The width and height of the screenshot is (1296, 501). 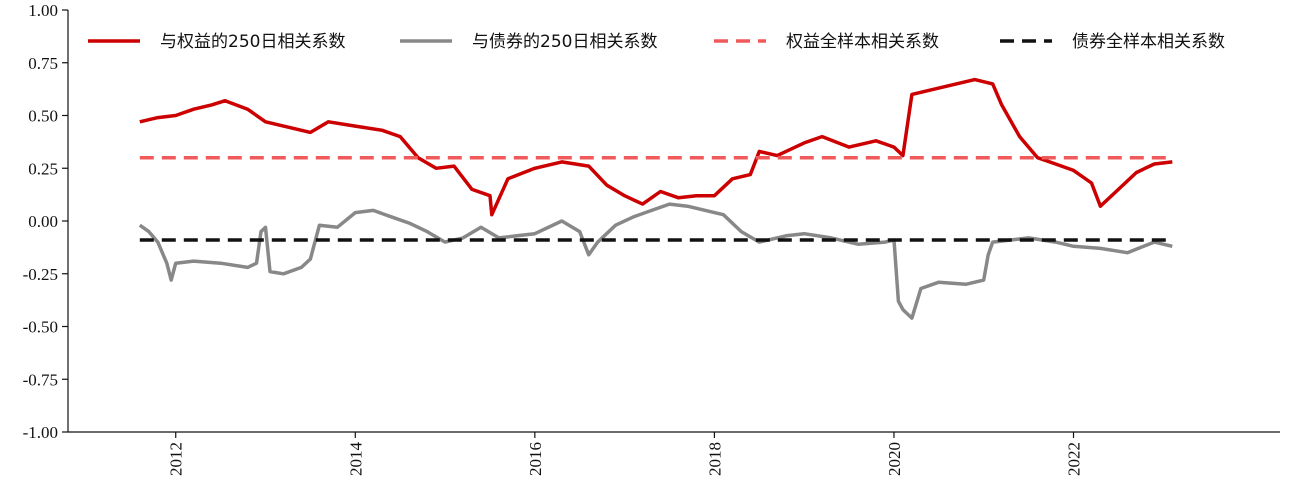 I want to click on x-tick-label: 2018, so click(x=714, y=459).